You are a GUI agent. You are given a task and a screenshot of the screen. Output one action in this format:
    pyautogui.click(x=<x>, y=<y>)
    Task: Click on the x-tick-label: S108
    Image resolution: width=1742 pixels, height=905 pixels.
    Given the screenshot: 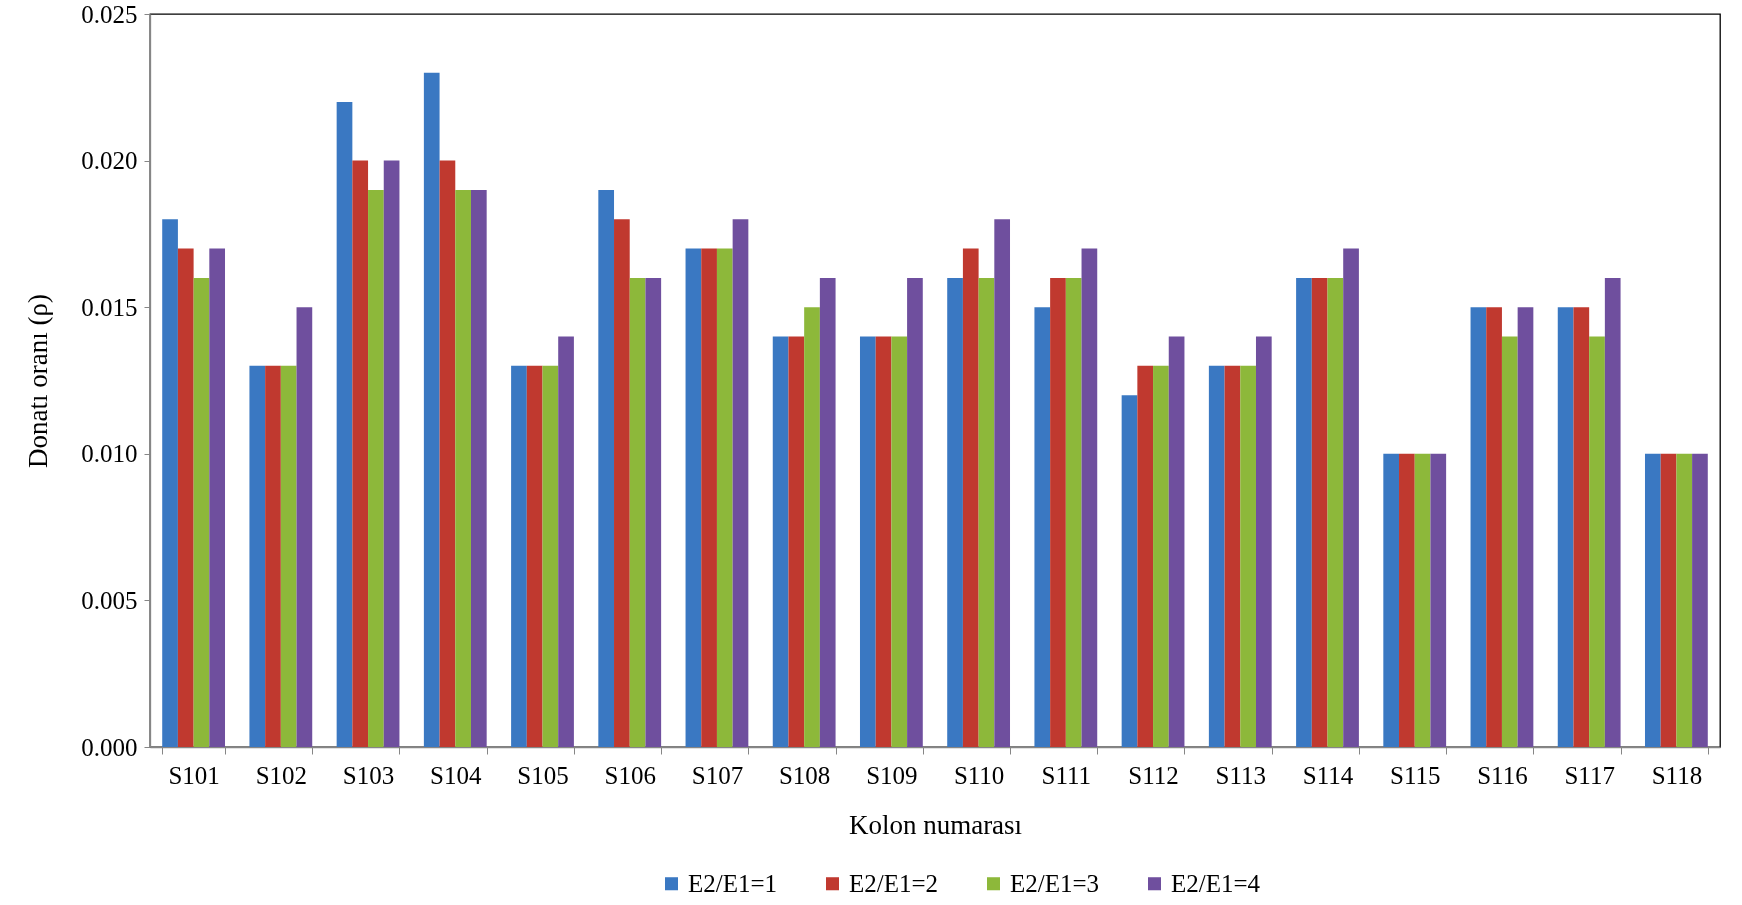 What is the action you would take?
    pyautogui.click(x=804, y=775)
    